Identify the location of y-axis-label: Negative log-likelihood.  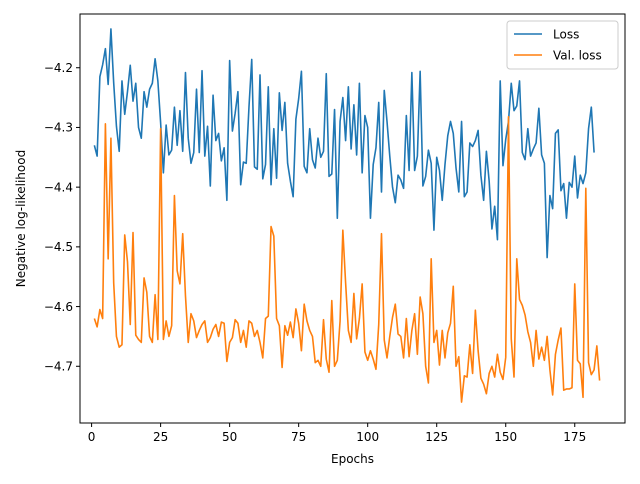
(21, 218).